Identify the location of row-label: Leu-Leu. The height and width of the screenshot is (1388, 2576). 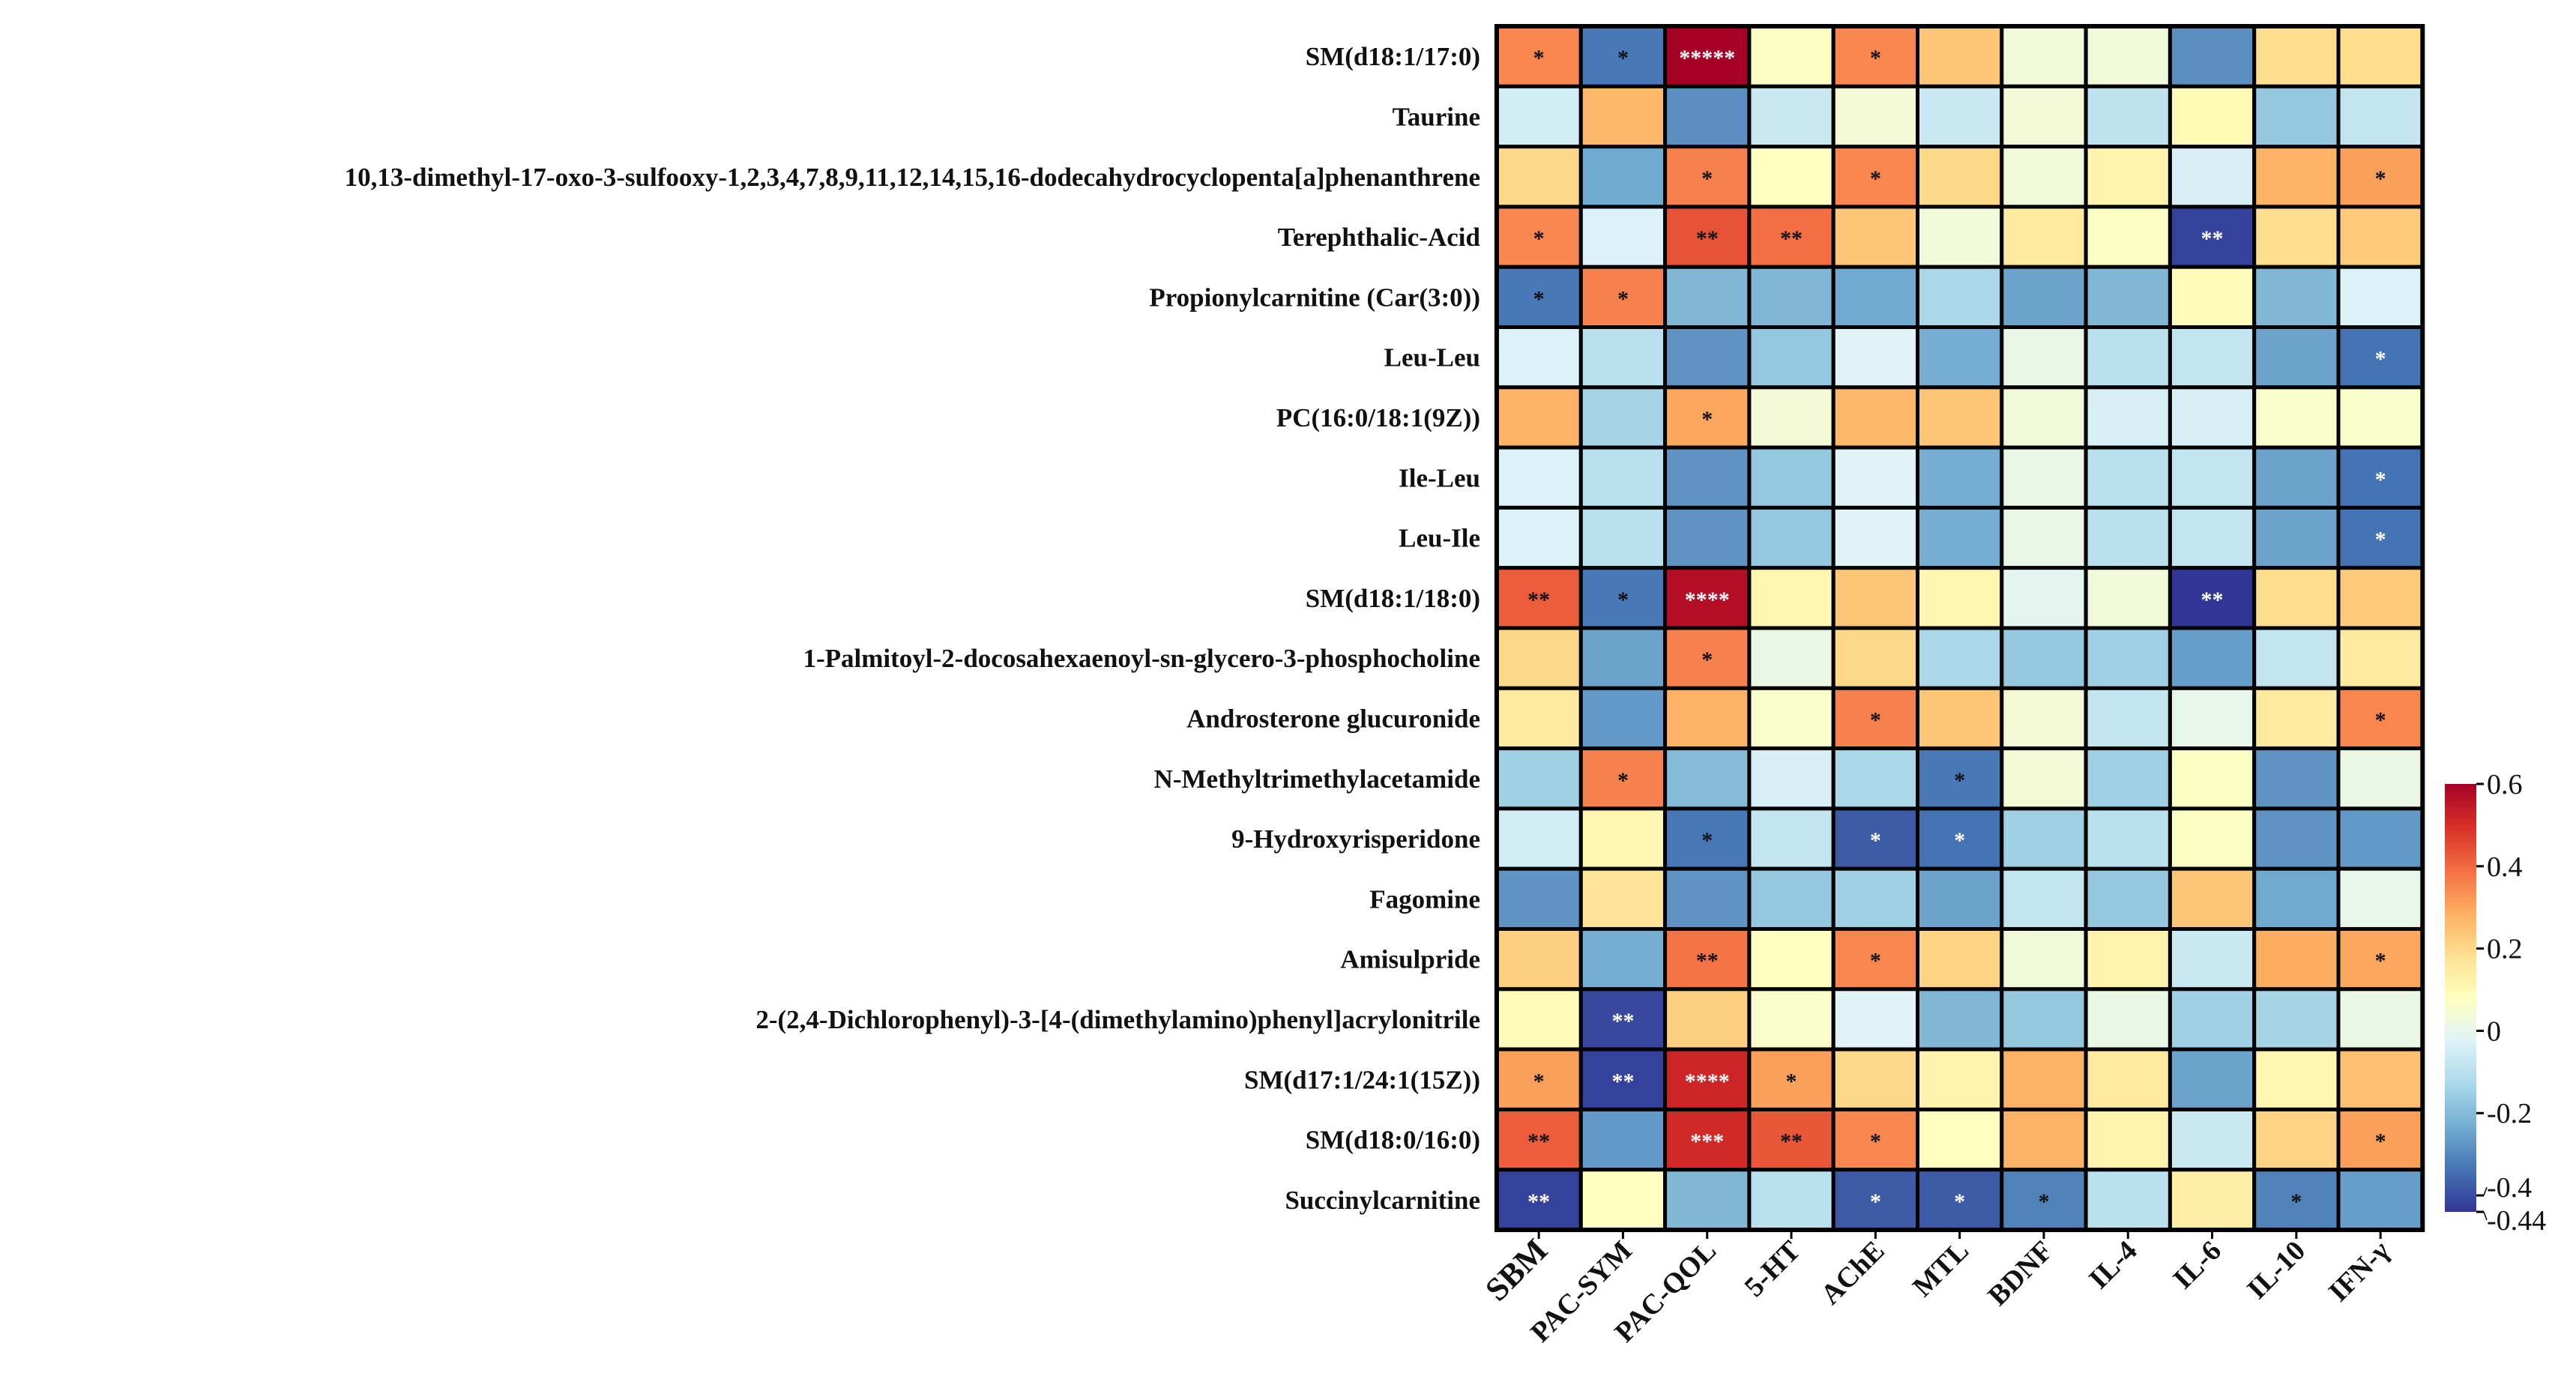
(1432, 357).